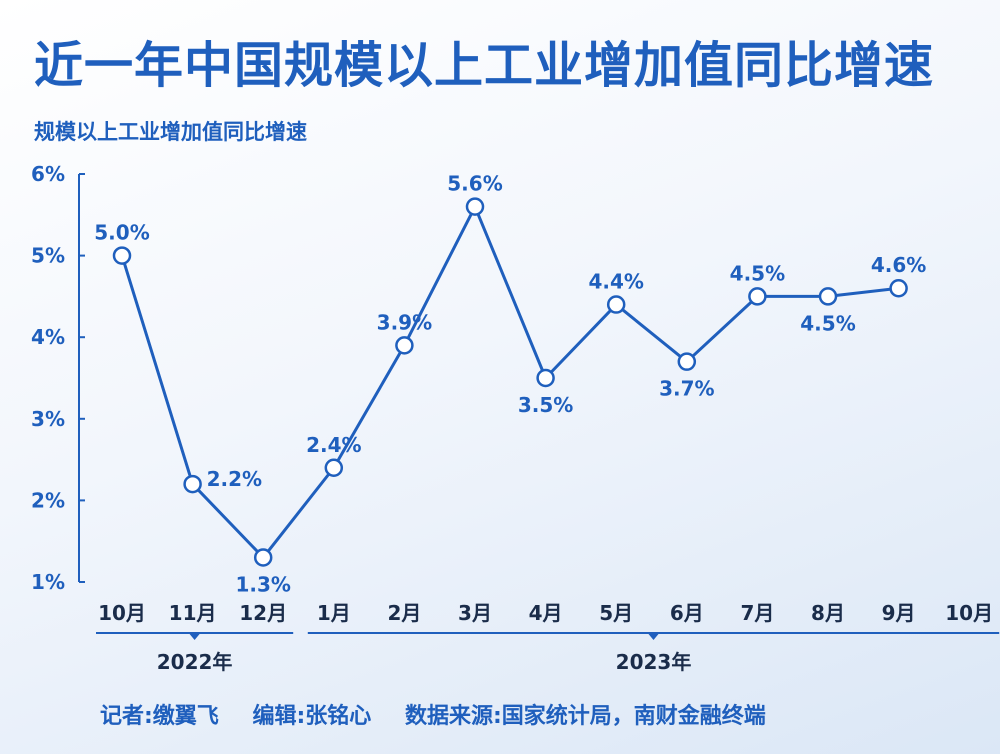 The height and width of the screenshot is (754, 1000). Describe the element at coordinates (262, 585) in the screenshot. I see `data-label: 1.3%` at that location.